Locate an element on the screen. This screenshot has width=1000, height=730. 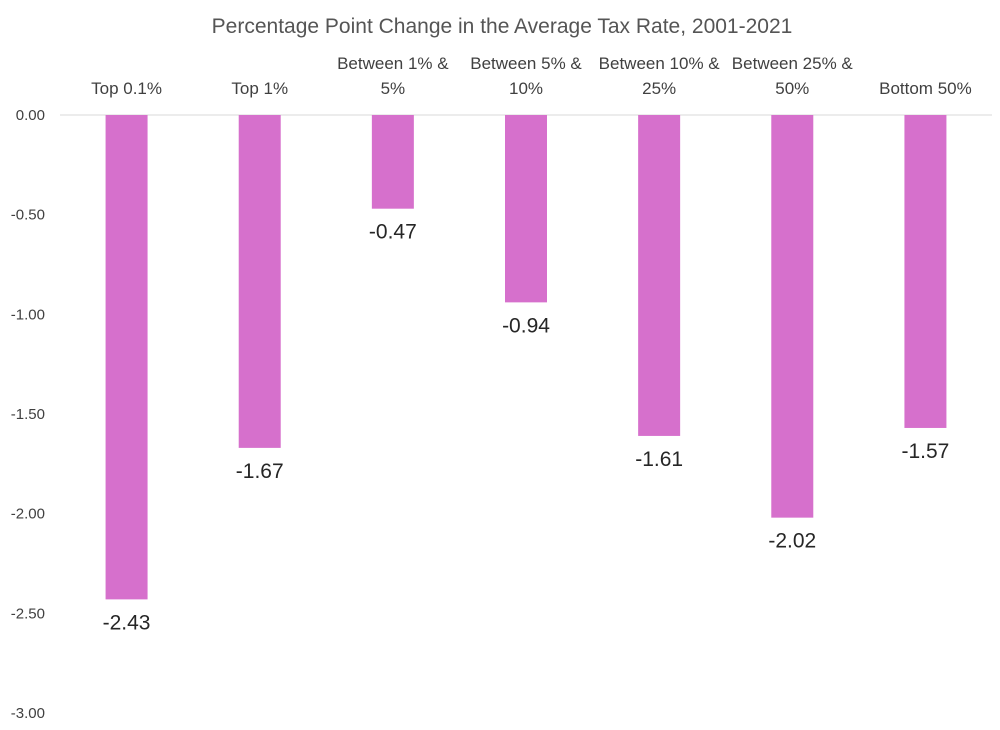
data-label: -0.47 is located at coordinates (393, 232).